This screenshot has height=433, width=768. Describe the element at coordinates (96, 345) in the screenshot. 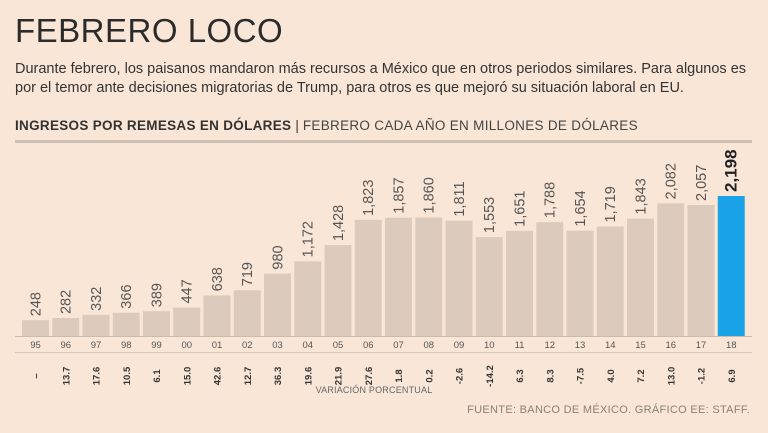

I see `category-label-97: 97` at that location.